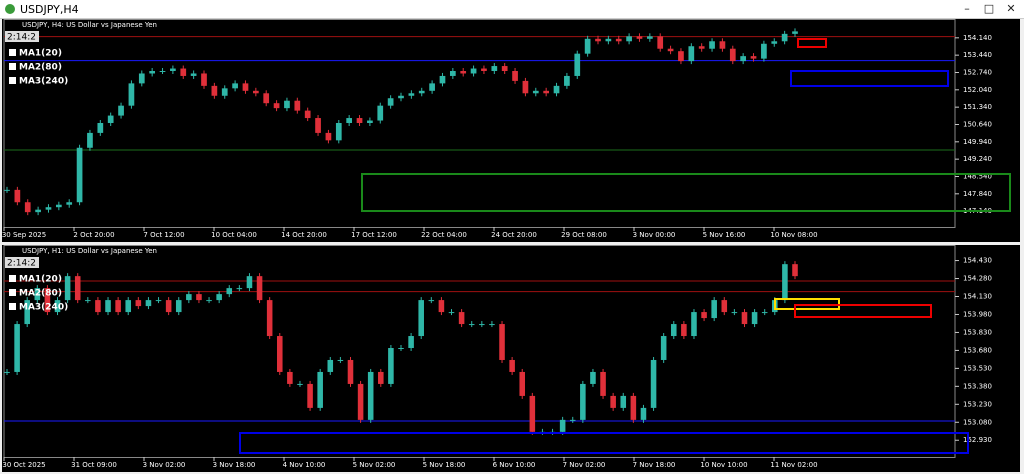  I want to click on close-button: ✕, so click(1011, 8).